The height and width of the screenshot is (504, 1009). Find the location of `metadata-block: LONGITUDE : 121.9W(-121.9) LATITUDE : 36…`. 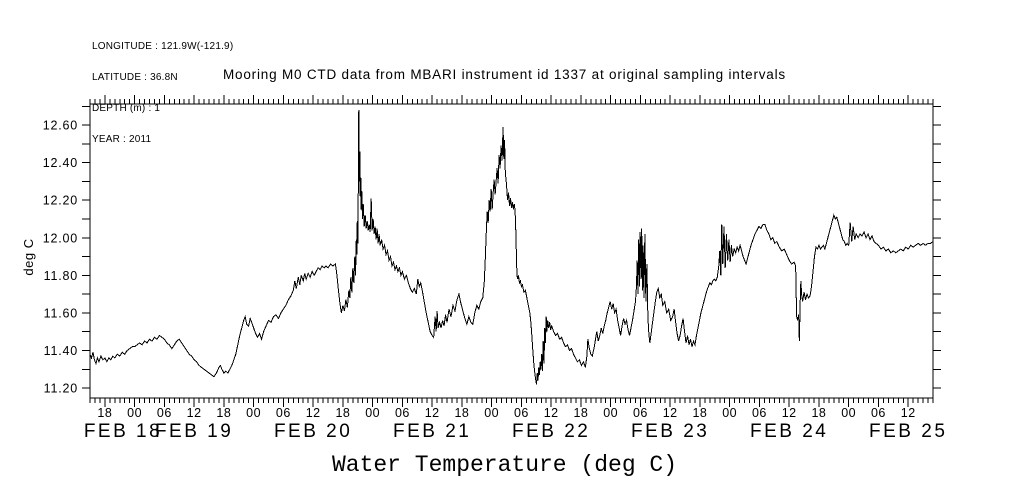

metadata-block: LONGITUDE : 121.9W(-121.9) LATITUDE : 36… is located at coordinates (162, 94).